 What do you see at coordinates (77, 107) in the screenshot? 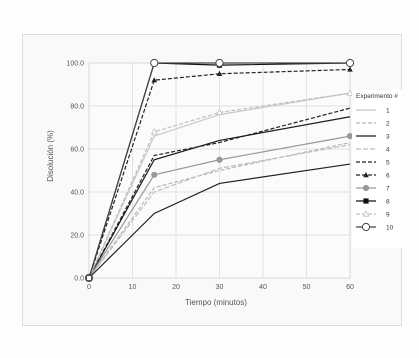
I see `y-tick-label: 80.0` at bounding box center [77, 107].